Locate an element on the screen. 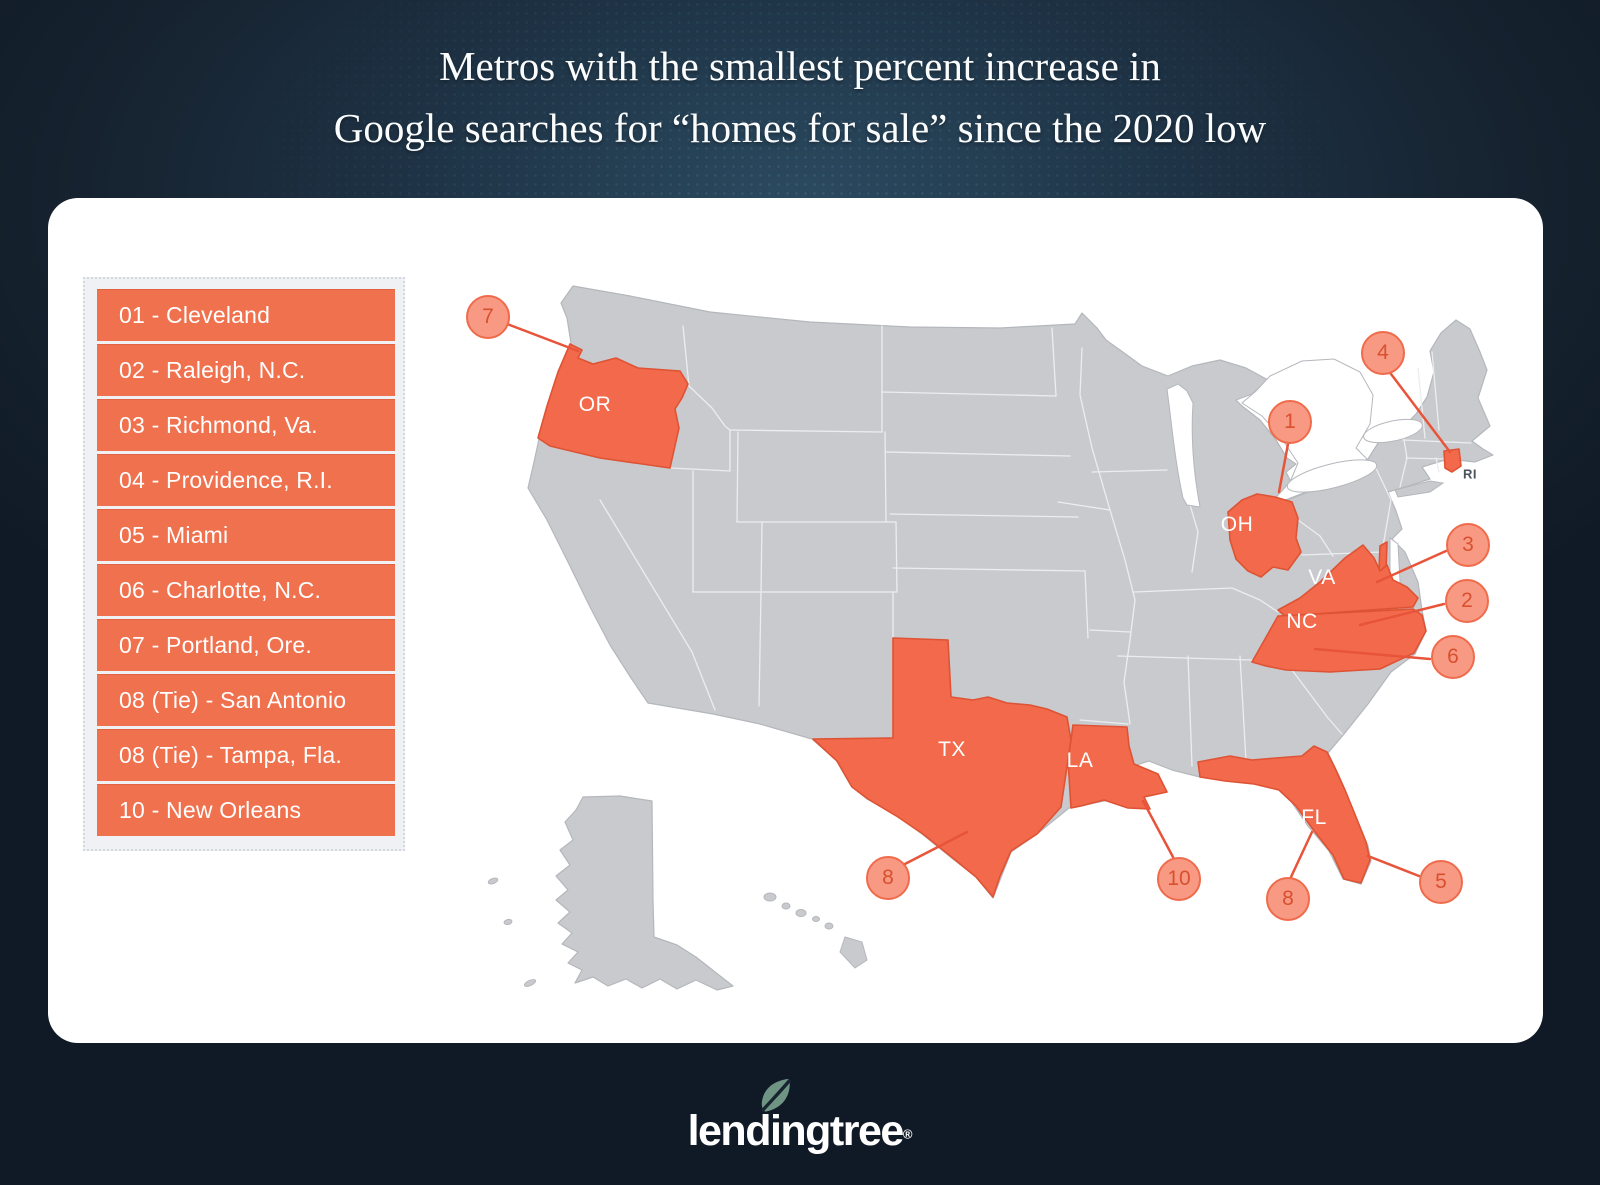 This screenshot has width=1600, height=1185. connector-2-raleigh is located at coordinates (1402, 614).